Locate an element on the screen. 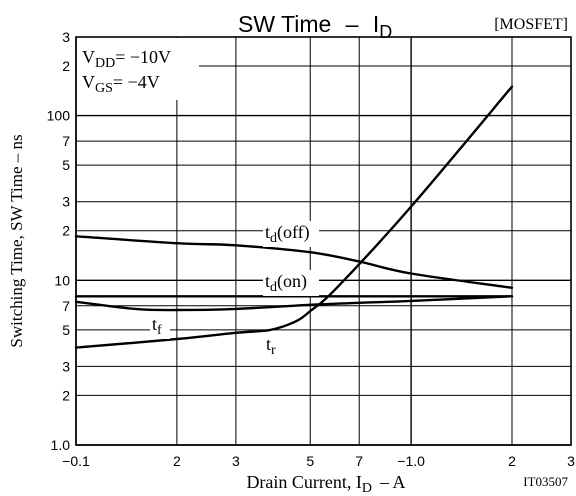 This screenshot has width=576, height=496. chart-title: SW Time – ID is located at coordinates (315, 26).